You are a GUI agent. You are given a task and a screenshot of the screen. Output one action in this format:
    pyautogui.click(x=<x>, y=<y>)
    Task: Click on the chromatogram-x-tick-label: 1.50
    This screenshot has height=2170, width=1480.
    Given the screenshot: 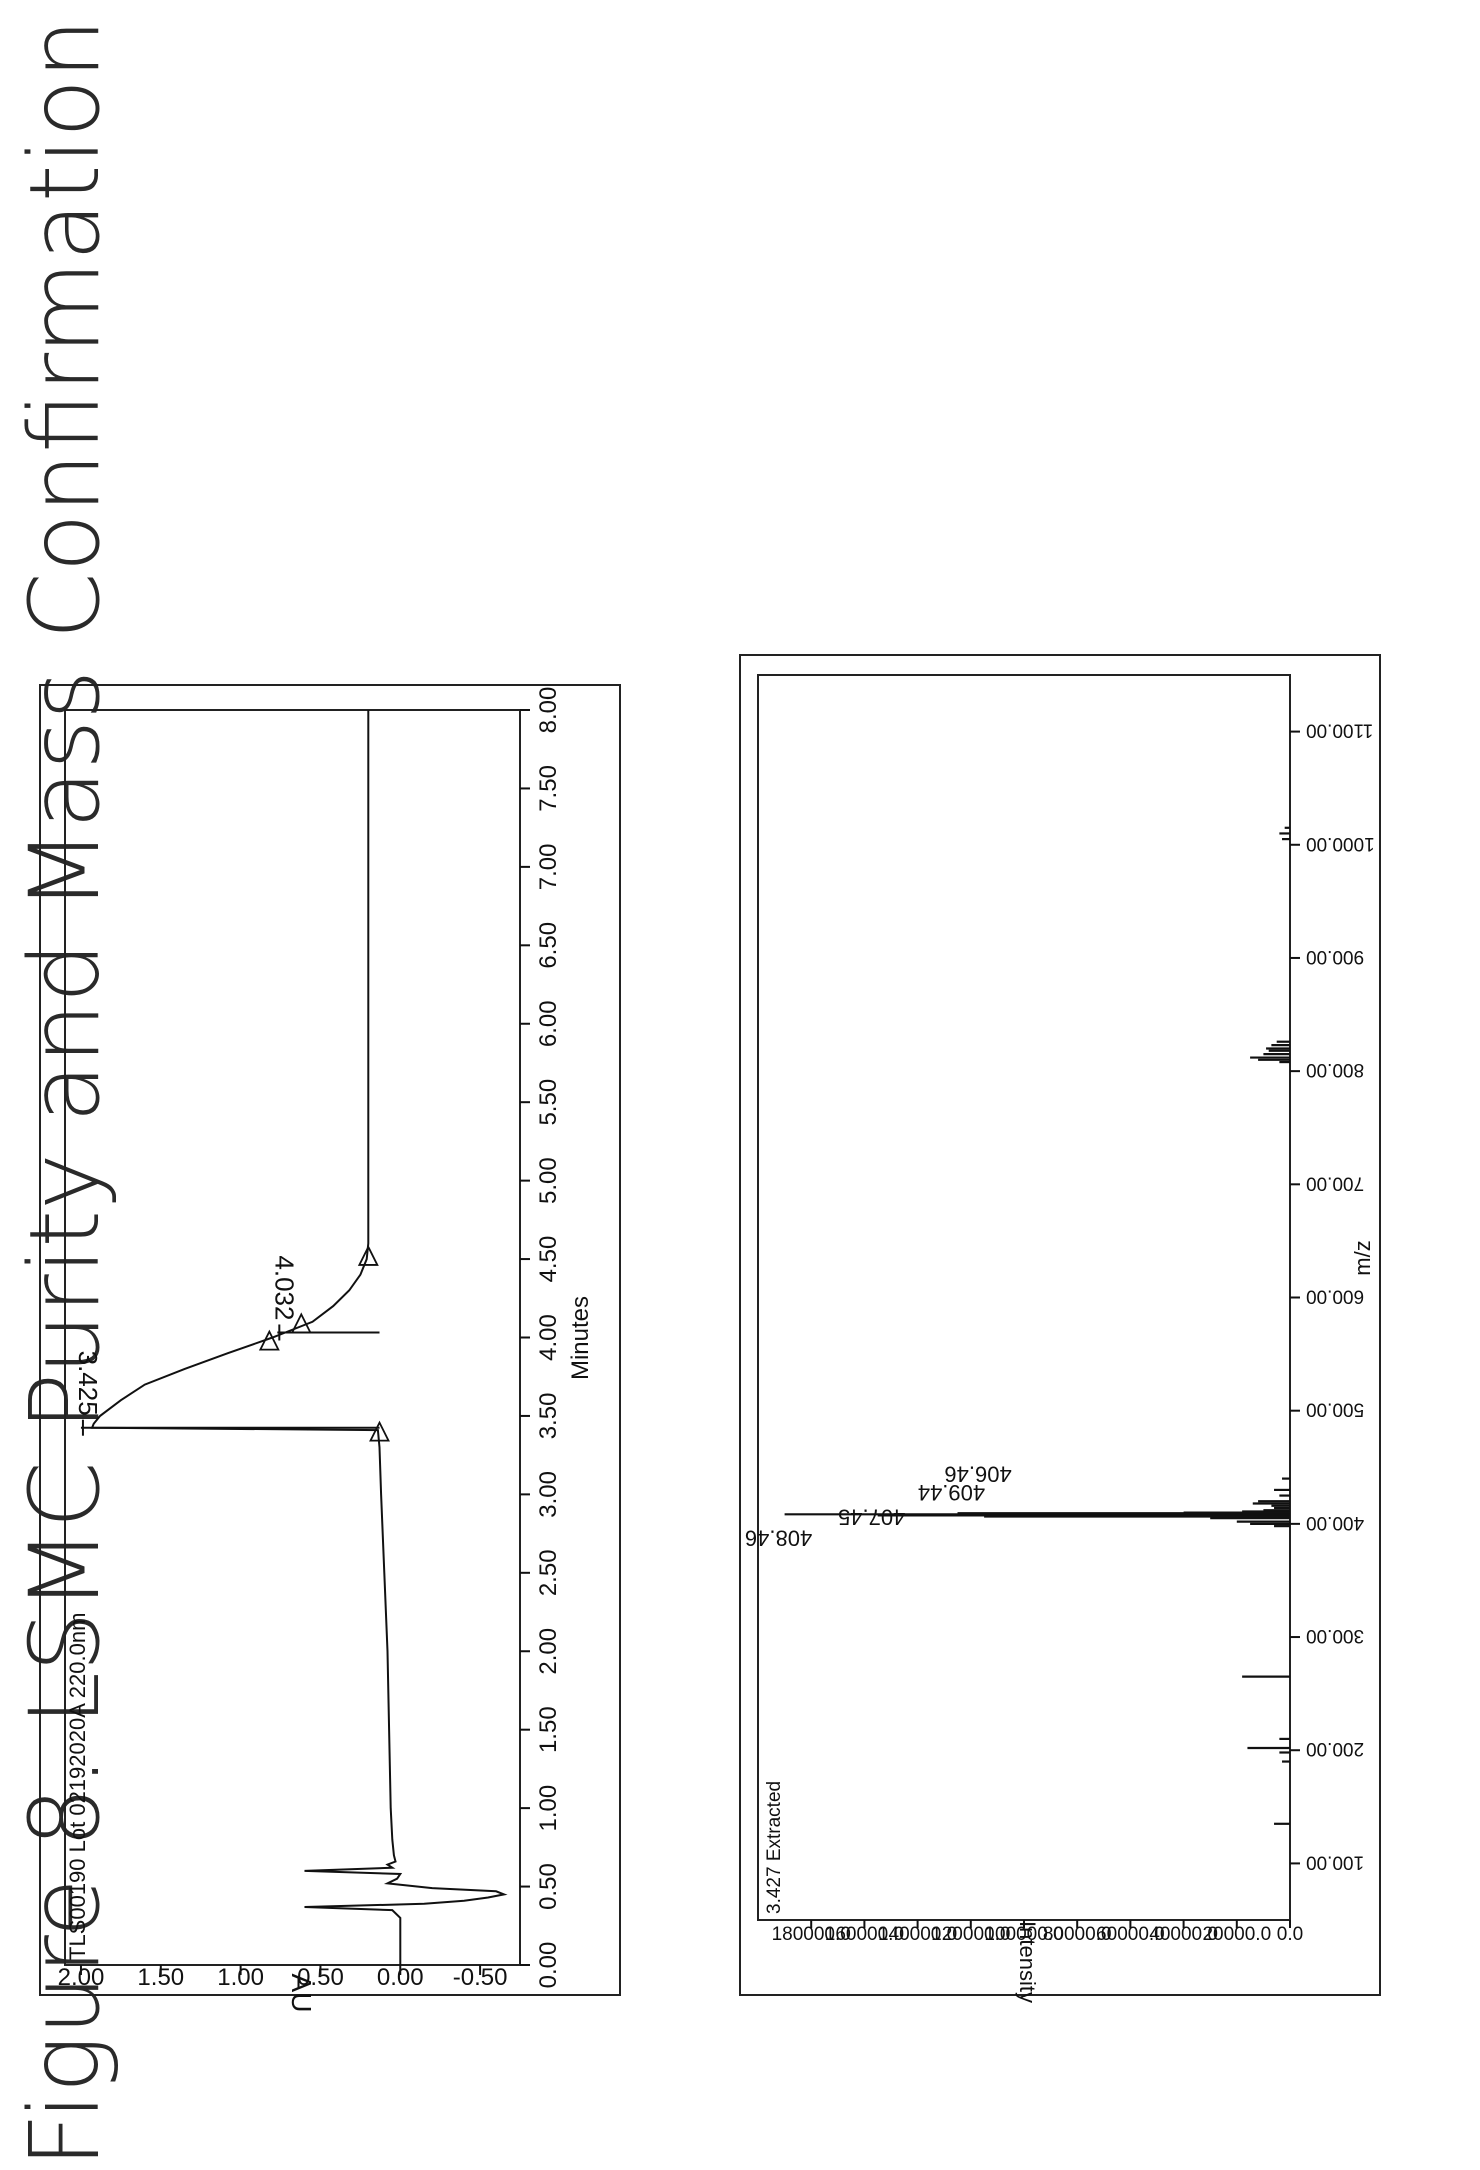 What is the action you would take?
    pyautogui.click(x=548, y=1729)
    